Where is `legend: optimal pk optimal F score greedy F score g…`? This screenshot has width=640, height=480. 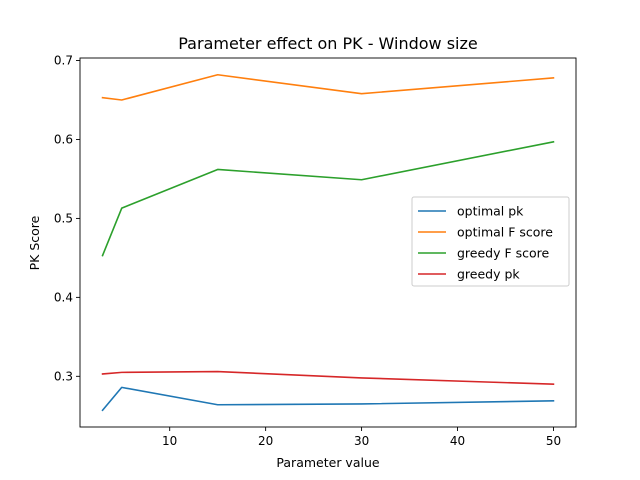
legend: optimal pk optimal F score greedy F score g… is located at coordinates (490, 241).